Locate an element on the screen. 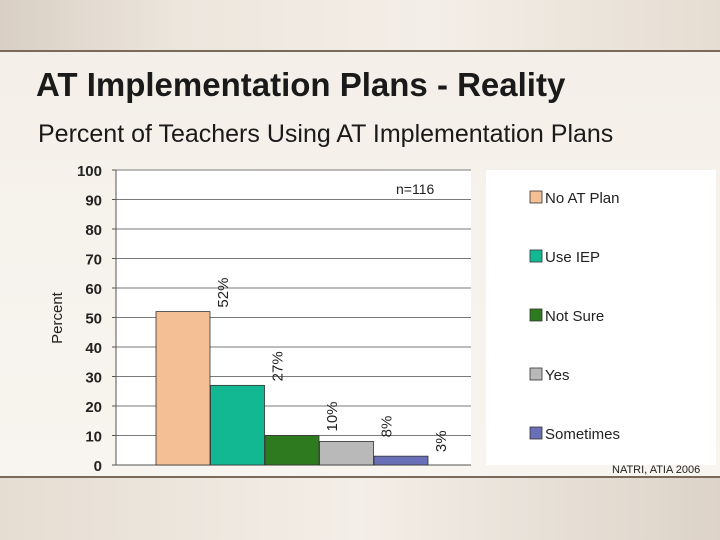 The width and height of the screenshot is (720, 540). y-tick-label: 0 is located at coordinates (98, 466).